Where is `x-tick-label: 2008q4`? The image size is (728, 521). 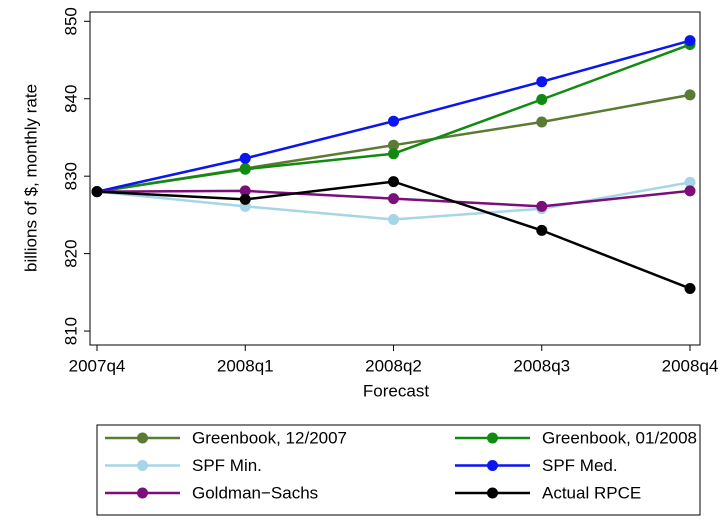
x-tick-label: 2008q4 is located at coordinates (690, 365).